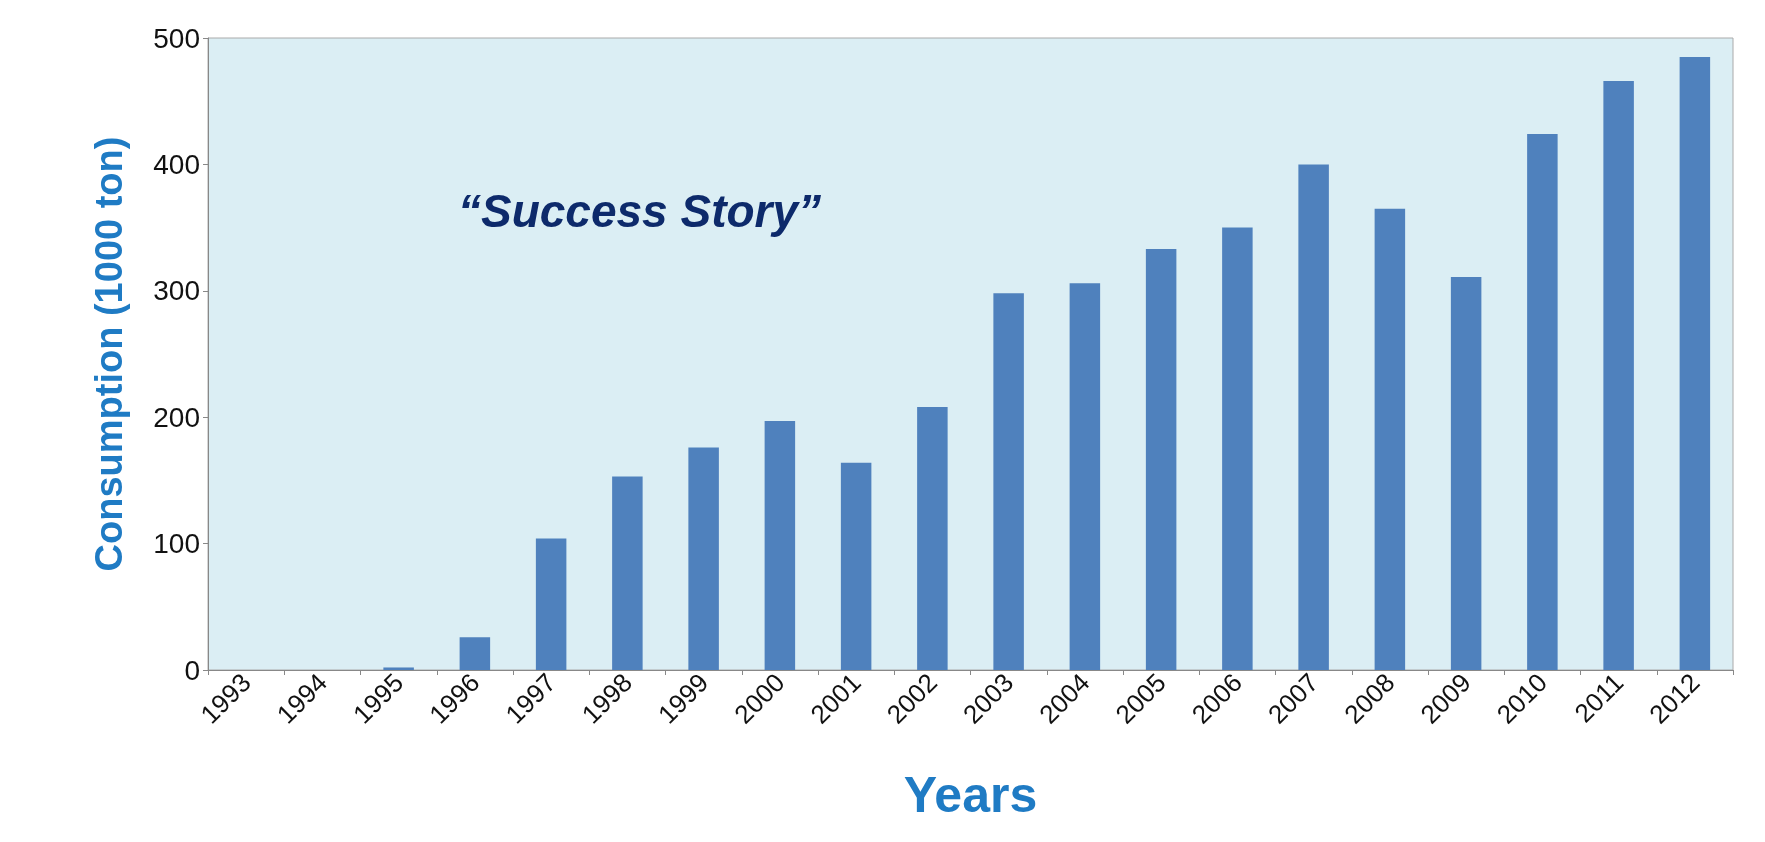  Describe the element at coordinates (970, 795) in the screenshot. I see `x-axis-title: Years` at that location.